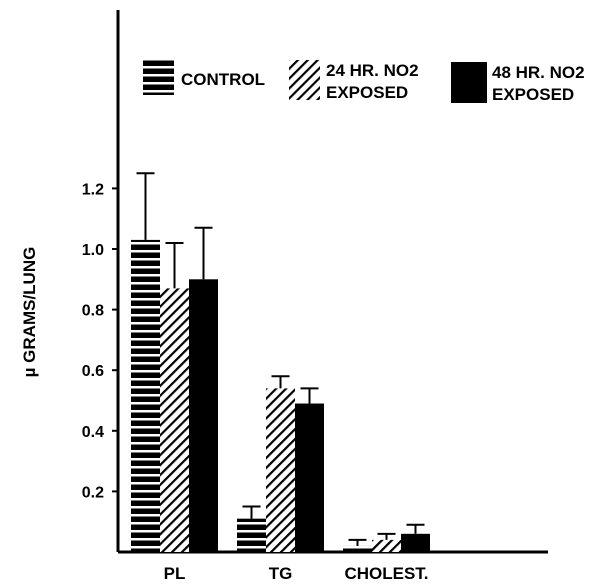 This screenshot has height=586, width=607. I want to click on legend-label-control: CONTROL, so click(223, 79).